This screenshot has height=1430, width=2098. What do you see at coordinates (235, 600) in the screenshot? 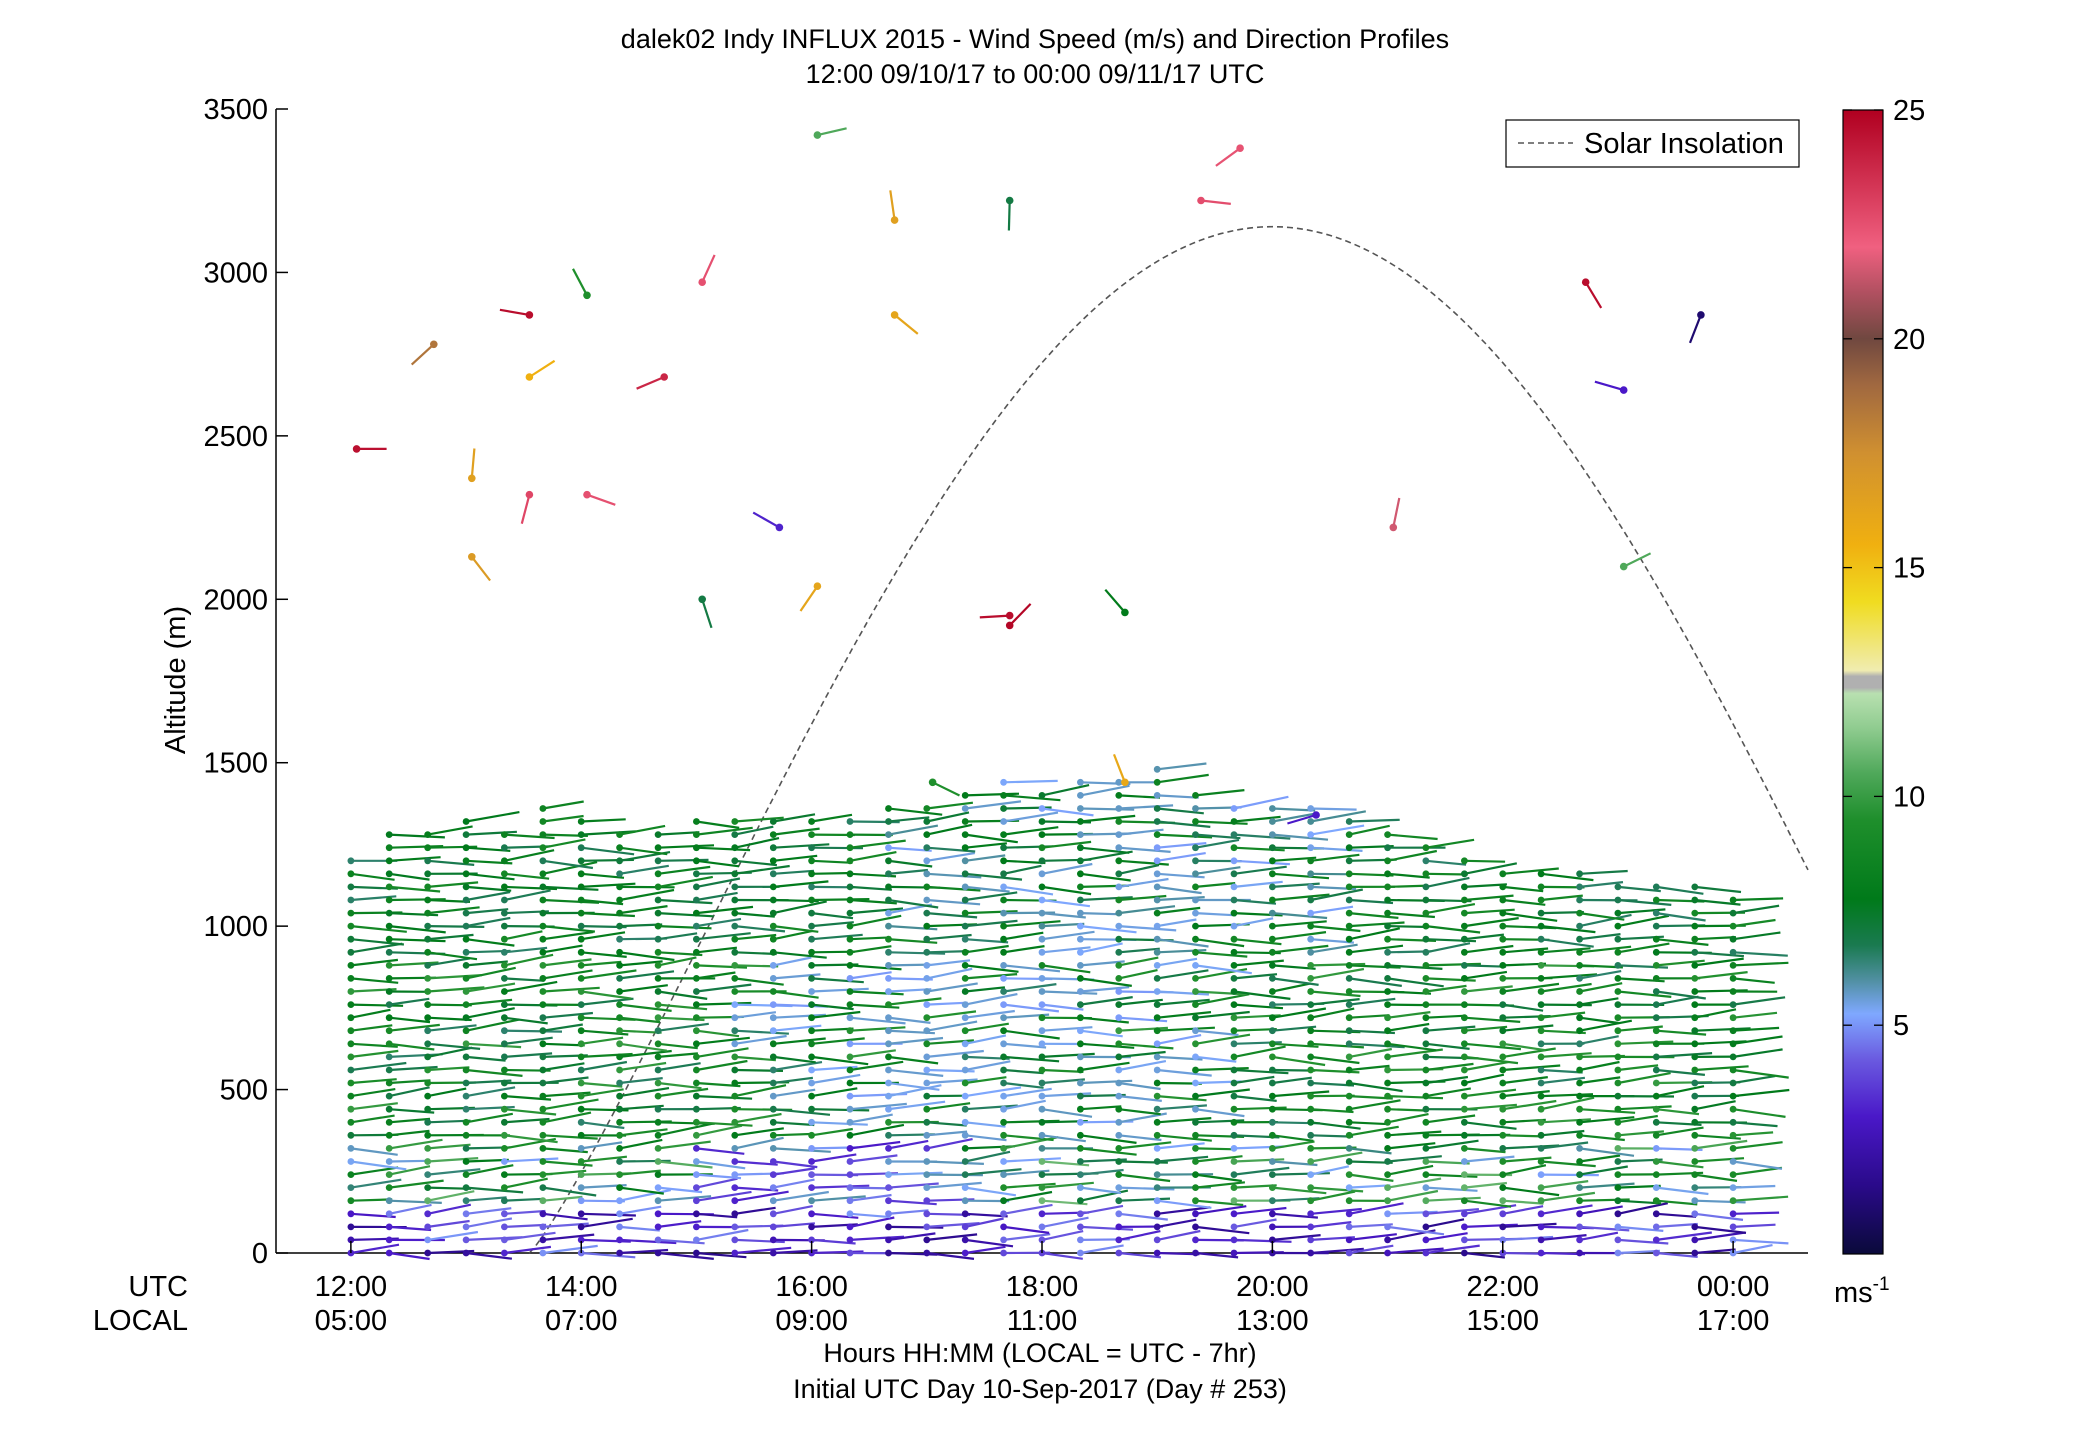
I see `y-tick-label: 2000` at bounding box center [235, 600].